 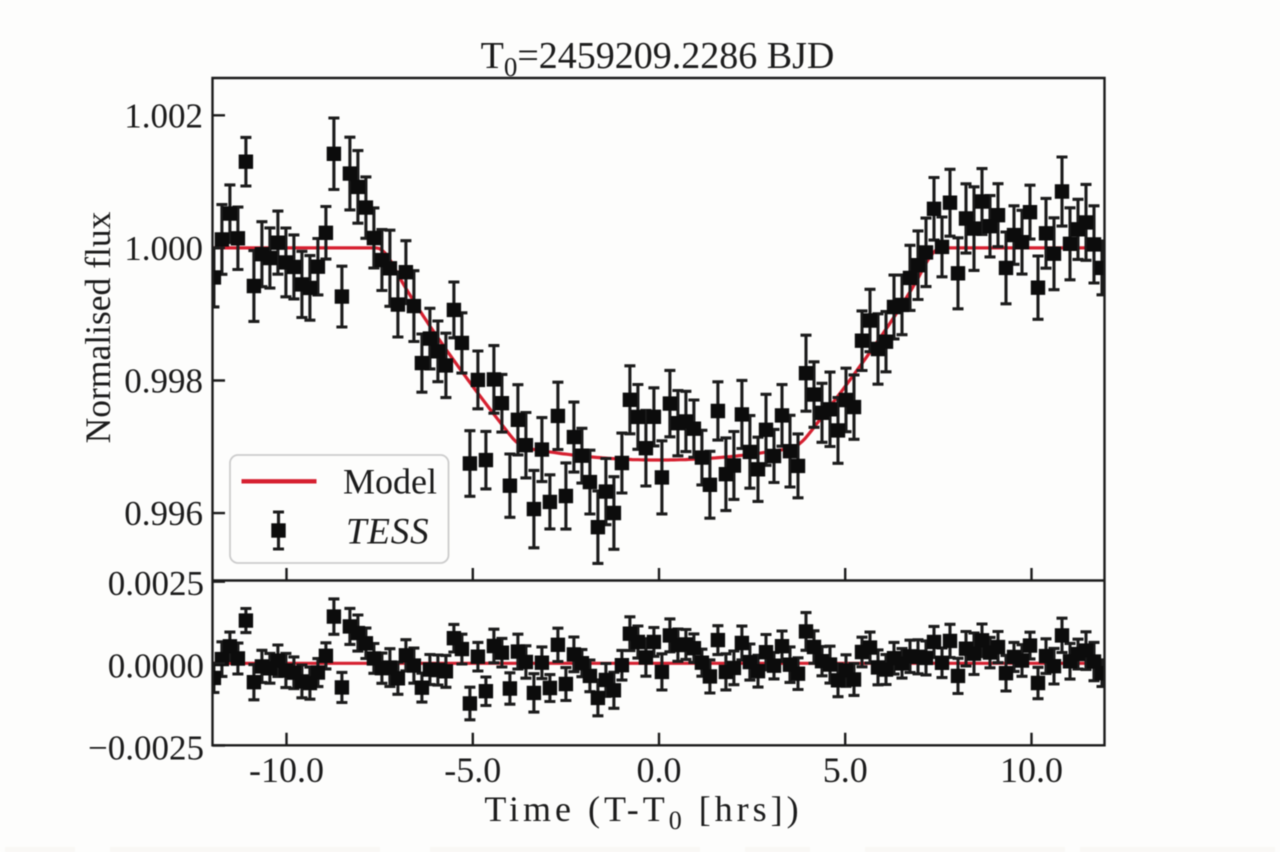 What do you see at coordinates (163, 381) in the screenshot?
I see `svg-text: 0.998` at bounding box center [163, 381].